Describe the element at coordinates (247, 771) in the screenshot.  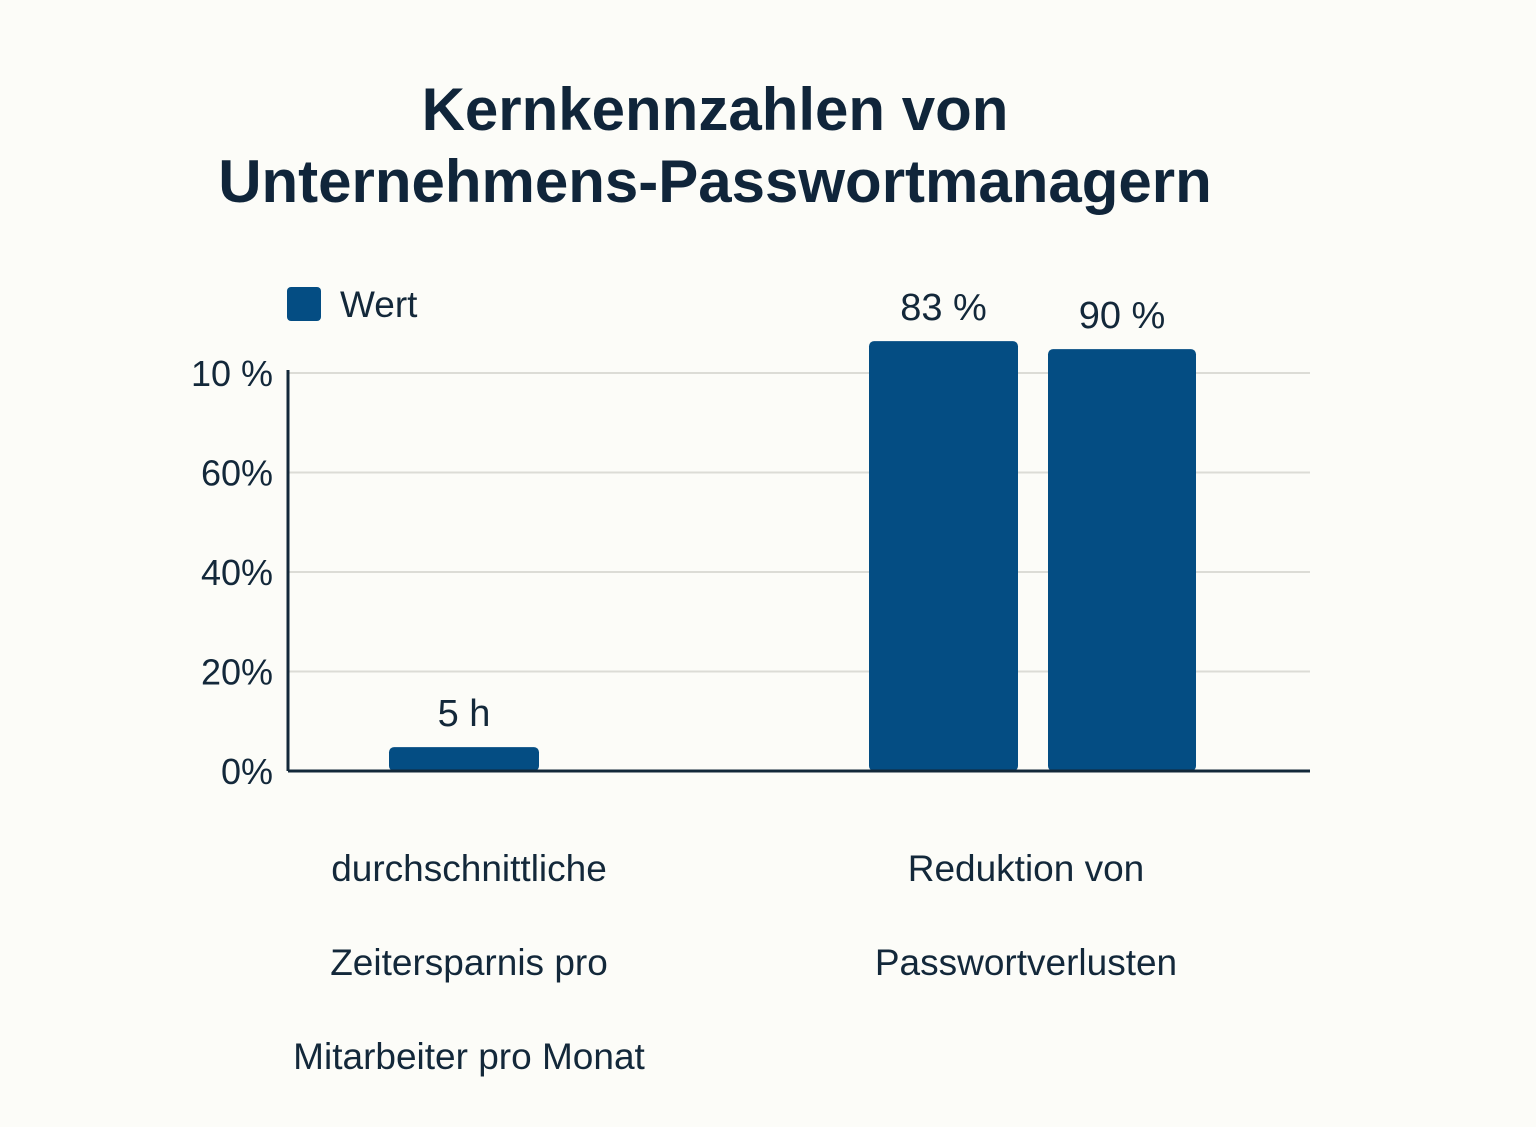
I see `y-tick-label: 0%` at that location.